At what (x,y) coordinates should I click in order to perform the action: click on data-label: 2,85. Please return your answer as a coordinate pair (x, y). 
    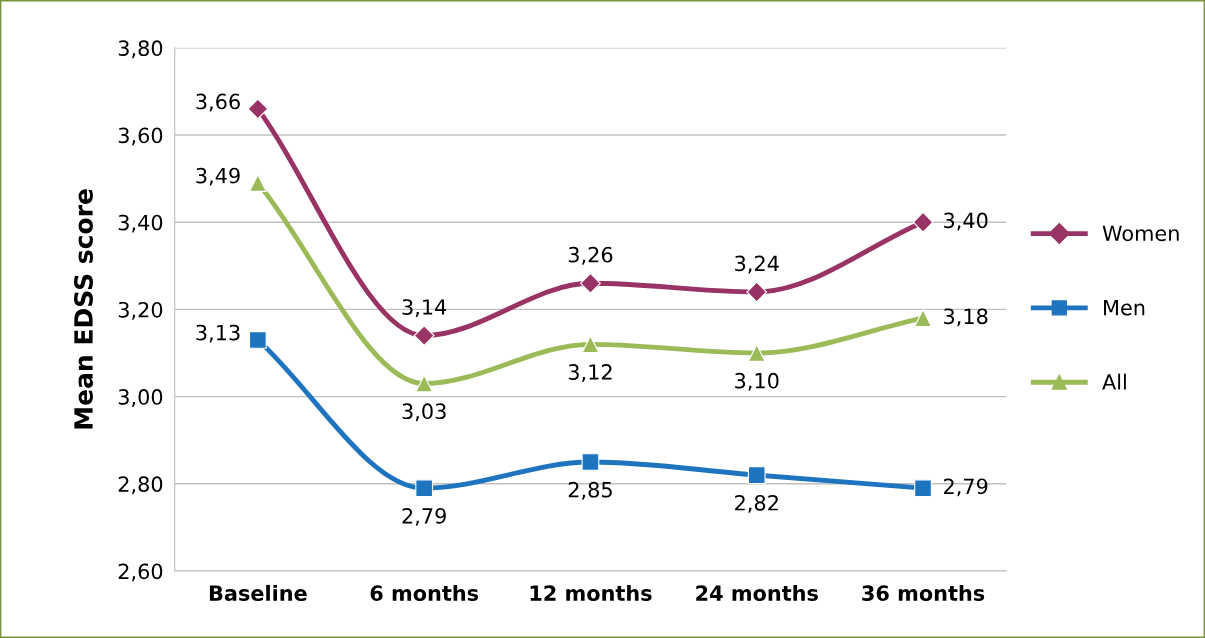
    Looking at the image, I should click on (590, 490).